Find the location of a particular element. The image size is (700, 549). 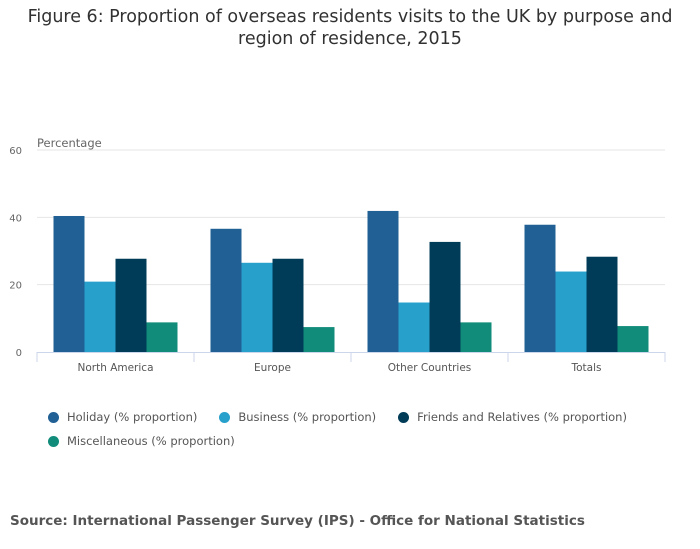

y-tick-label: 40 is located at coordinates (15, 218).